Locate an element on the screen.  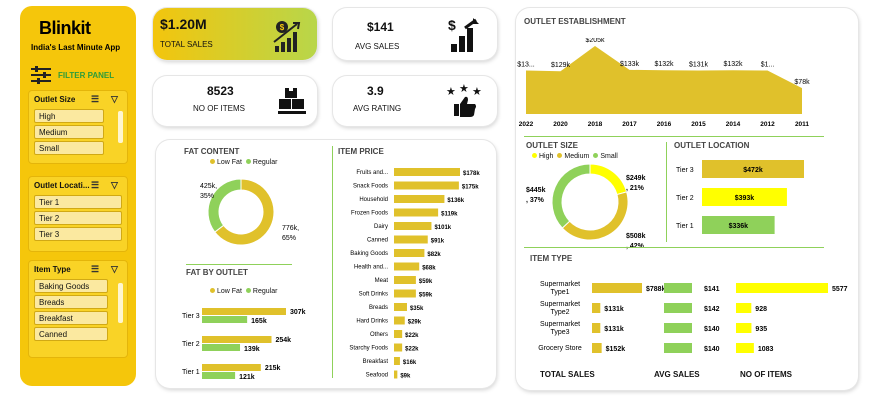
slicer-title: Item Type is located at coordinates (52, 269).